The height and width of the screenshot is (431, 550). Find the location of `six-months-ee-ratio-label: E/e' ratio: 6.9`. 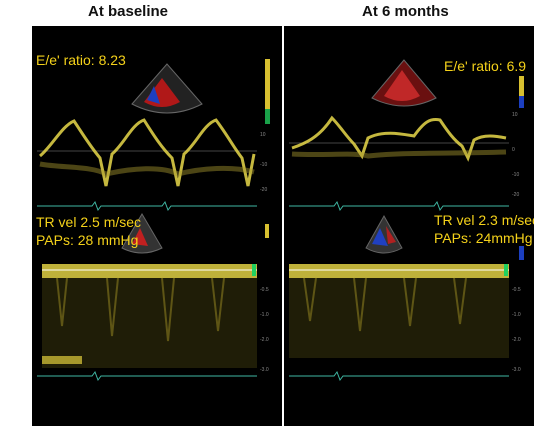

six-months-ee-ratio-label: E/e' ratio: 6.9 is located at coordinates (485, 66).